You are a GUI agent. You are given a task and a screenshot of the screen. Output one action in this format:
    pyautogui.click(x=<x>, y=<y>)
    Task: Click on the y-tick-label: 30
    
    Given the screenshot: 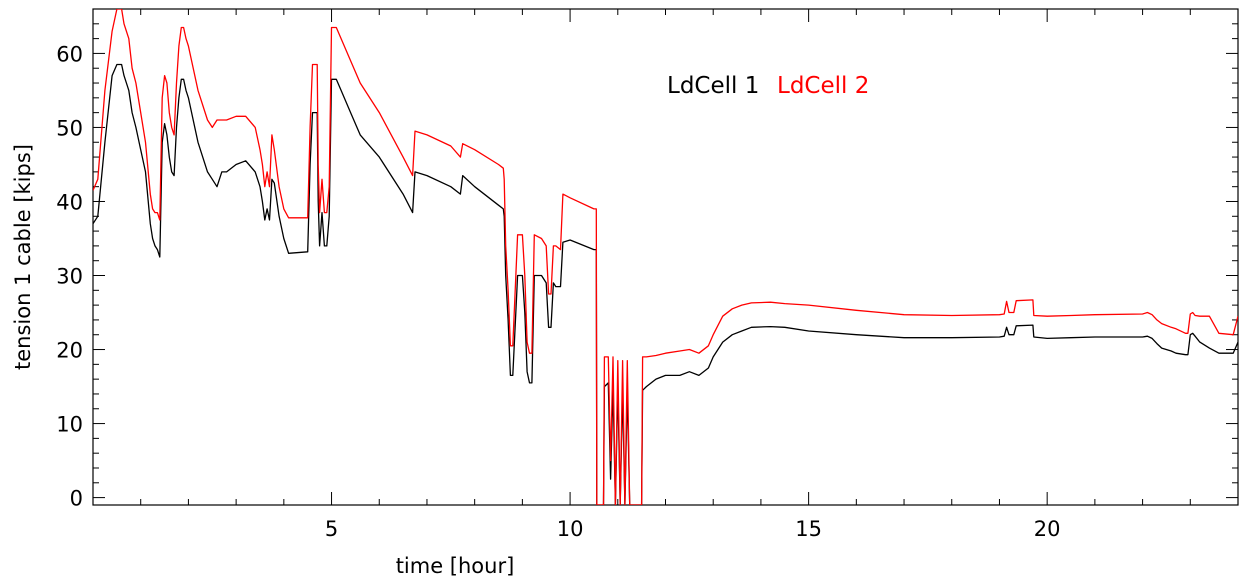 What is the action you would take?
    pyautogui.click(x=69, y=277)
    